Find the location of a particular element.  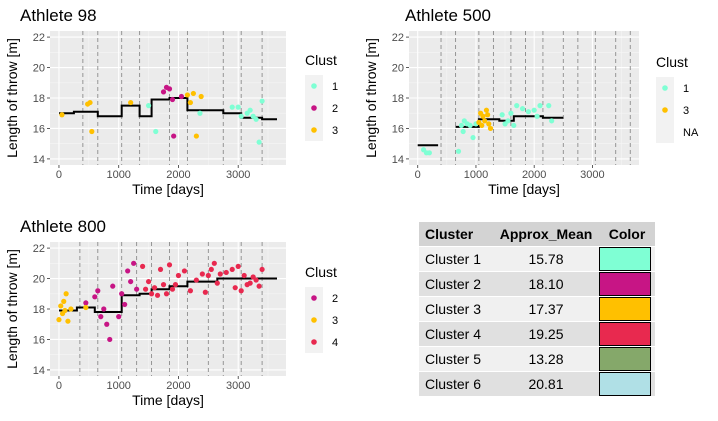

chart-title: Athlete 500 is located at coordinates (448, 15).